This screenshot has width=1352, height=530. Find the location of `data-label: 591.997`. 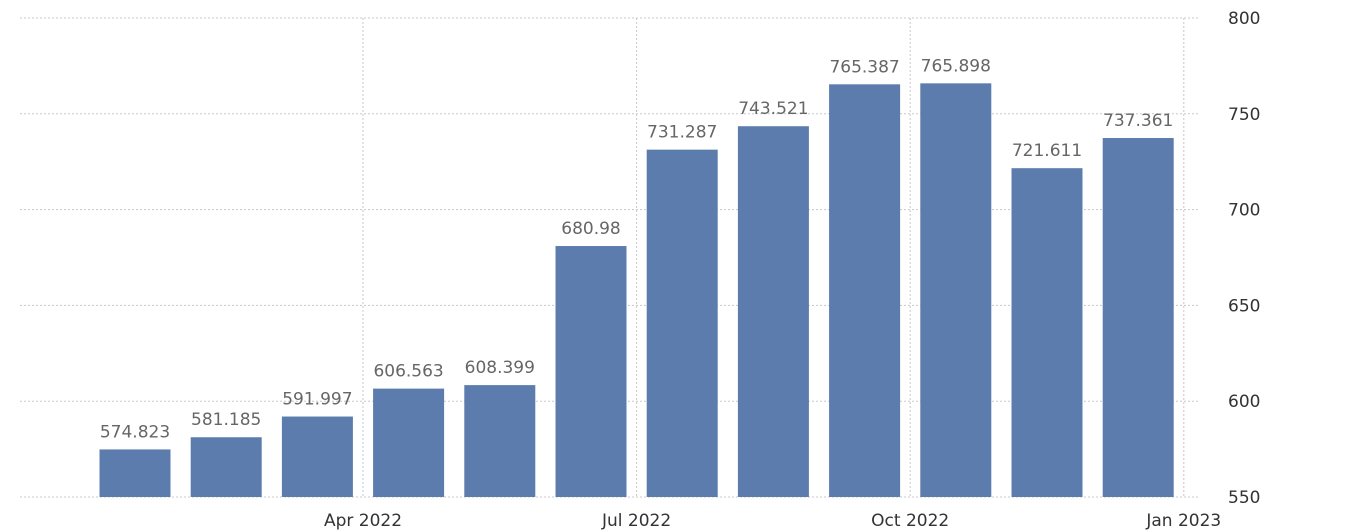

data-label: 591.997 is located at coordinates (317, 400).